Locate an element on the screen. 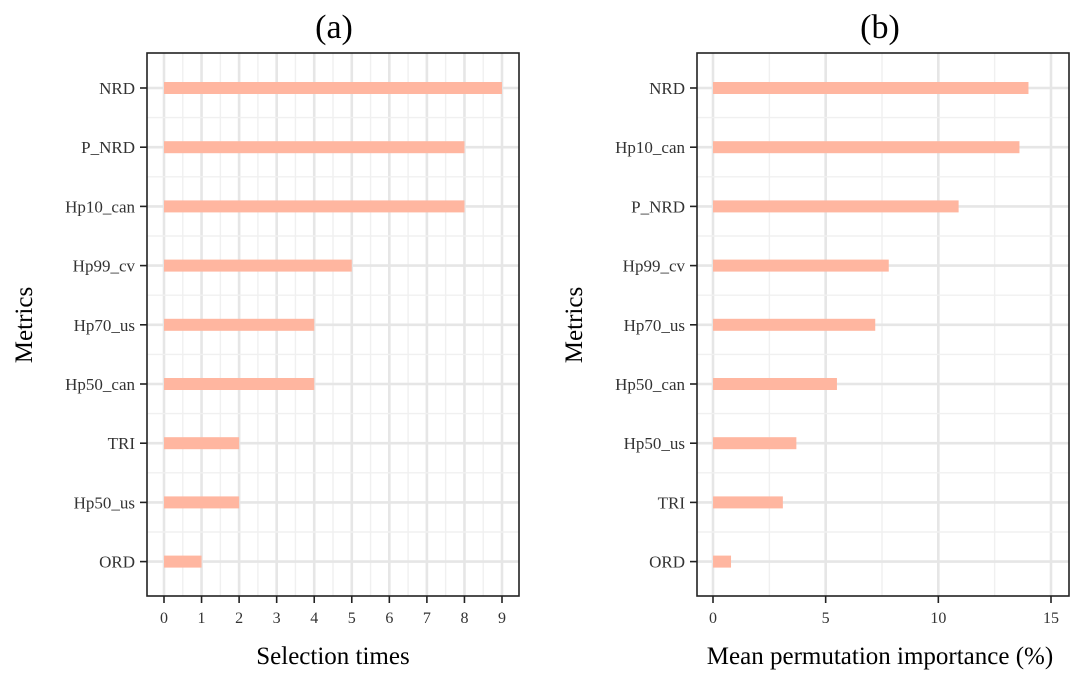 The image size is (1070, 674). panel-b-bar-hp70-us is located at coordinates (794, 324).